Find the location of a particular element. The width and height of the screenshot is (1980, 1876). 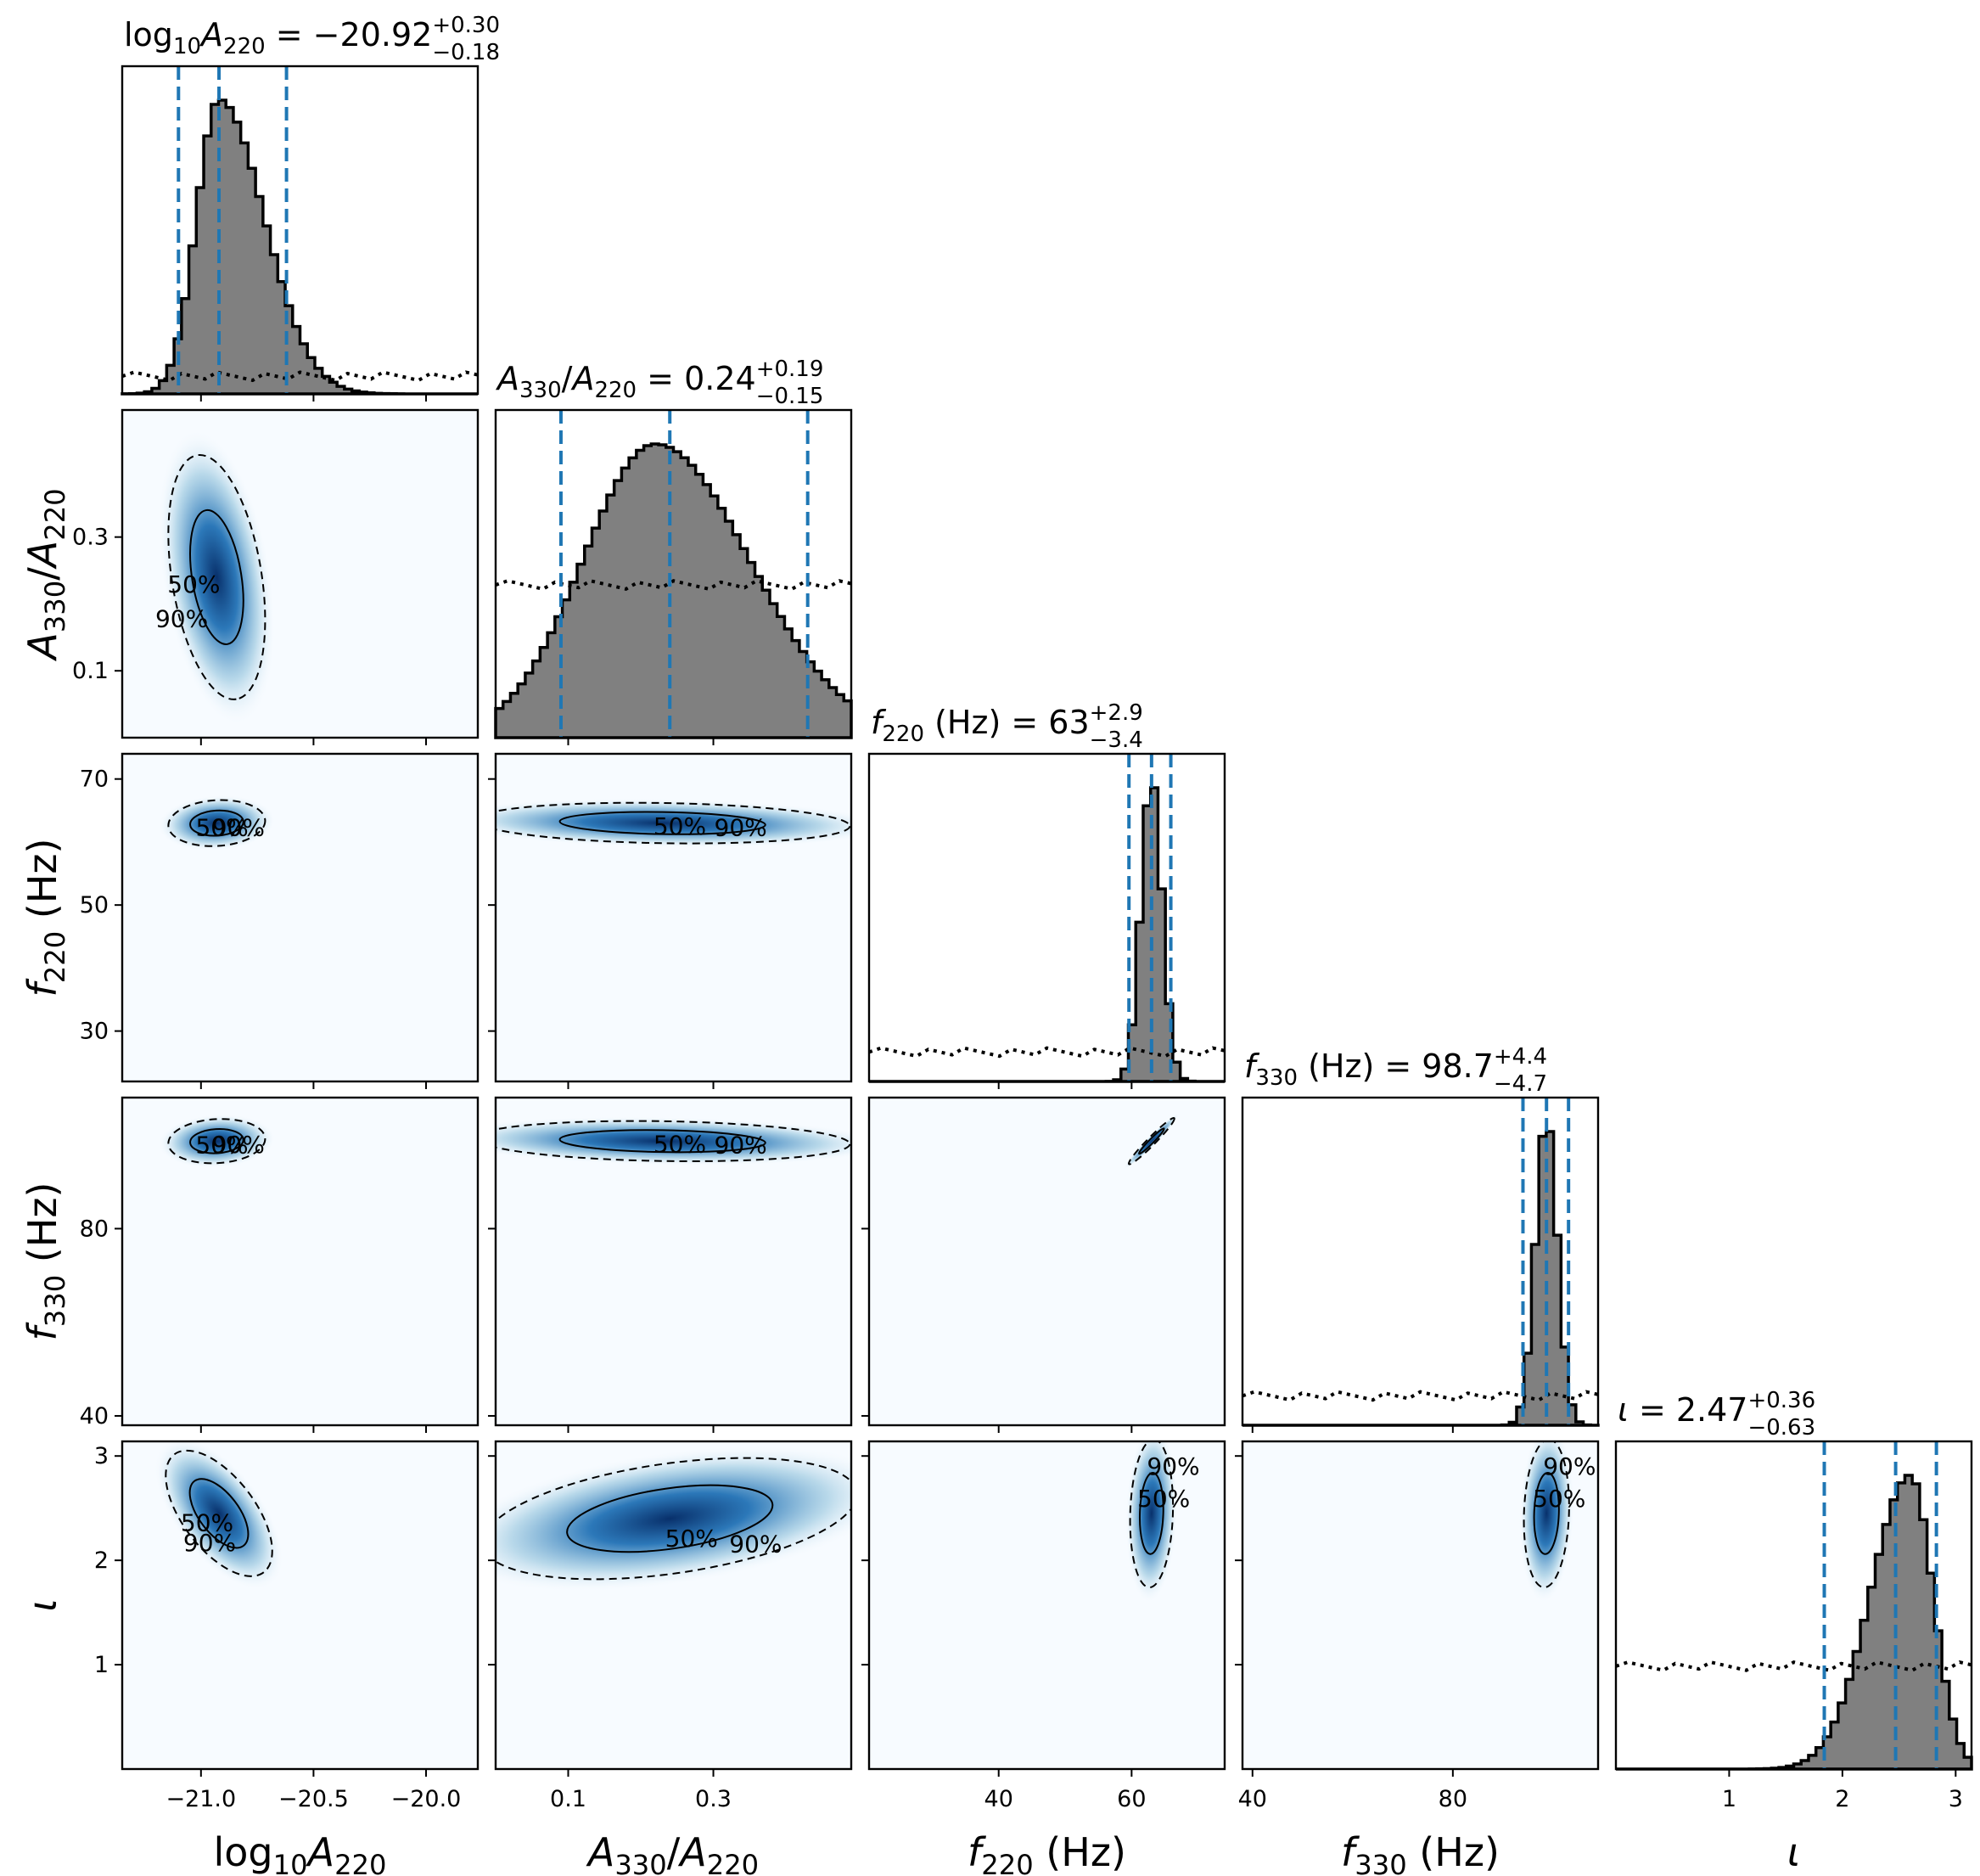

x-tick-label: −20.5 is located at coordinates (314, 1799).